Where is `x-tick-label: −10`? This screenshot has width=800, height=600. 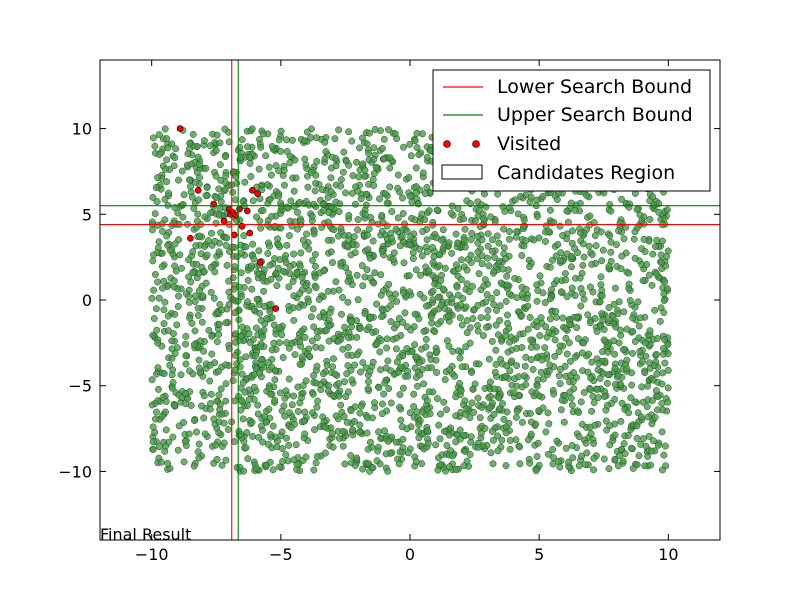
x-tick-label: −10 is located at coordinates (152, 554).